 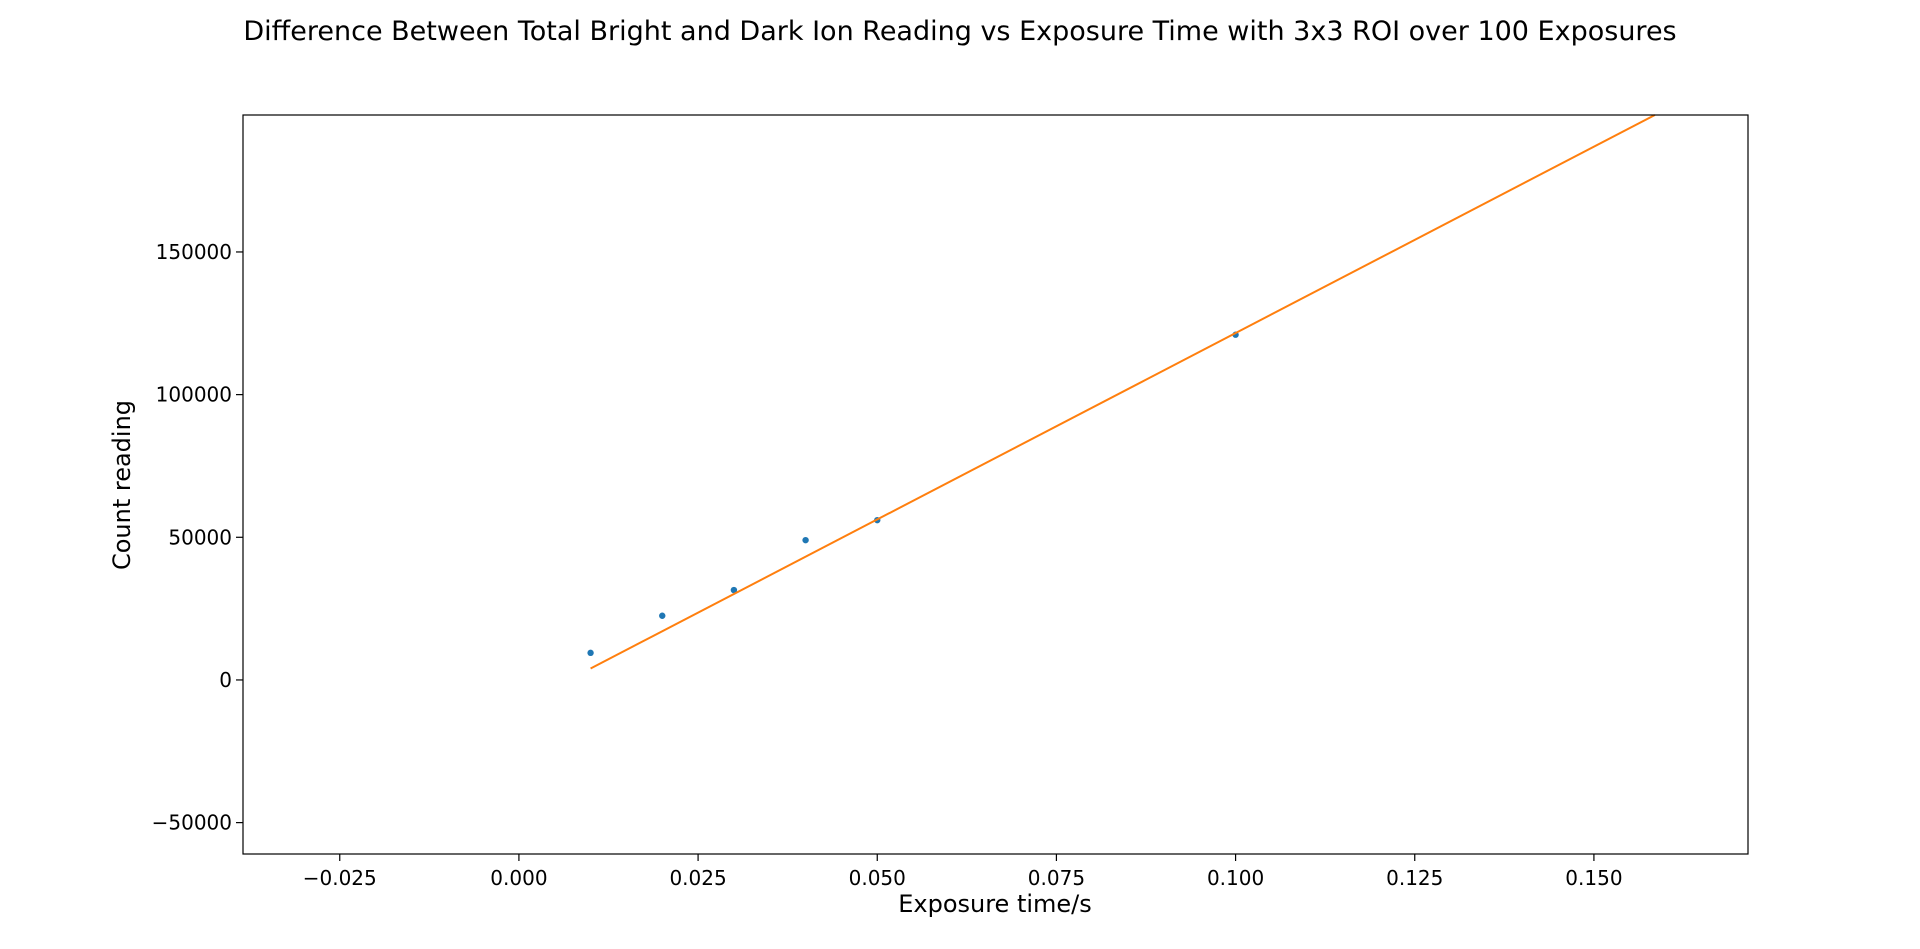 I want to click on x-tick-label: −0.025, so click(x=340, y=878).